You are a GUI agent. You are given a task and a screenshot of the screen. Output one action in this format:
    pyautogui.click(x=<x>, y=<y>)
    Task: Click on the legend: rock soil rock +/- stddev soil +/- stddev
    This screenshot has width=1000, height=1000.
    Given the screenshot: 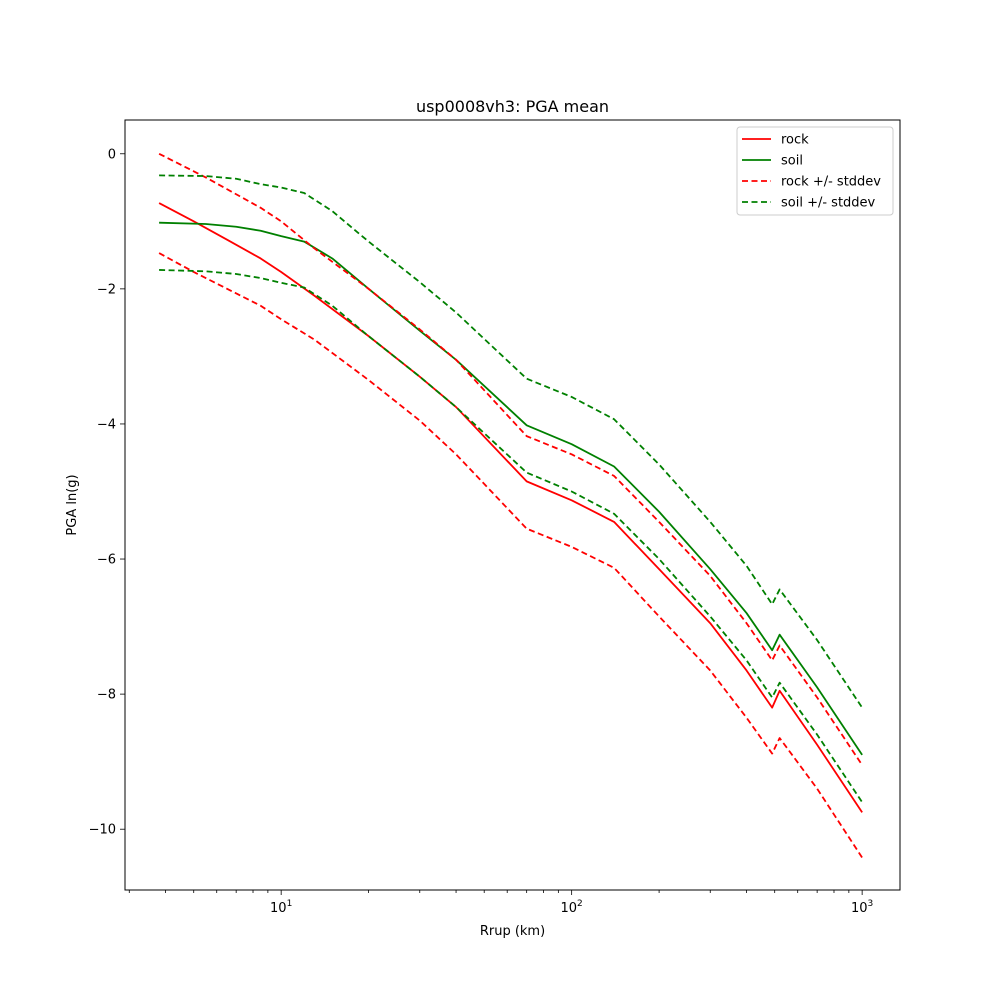 What is the action you would take?
    pyautogui.click(x=815, y=171)
    